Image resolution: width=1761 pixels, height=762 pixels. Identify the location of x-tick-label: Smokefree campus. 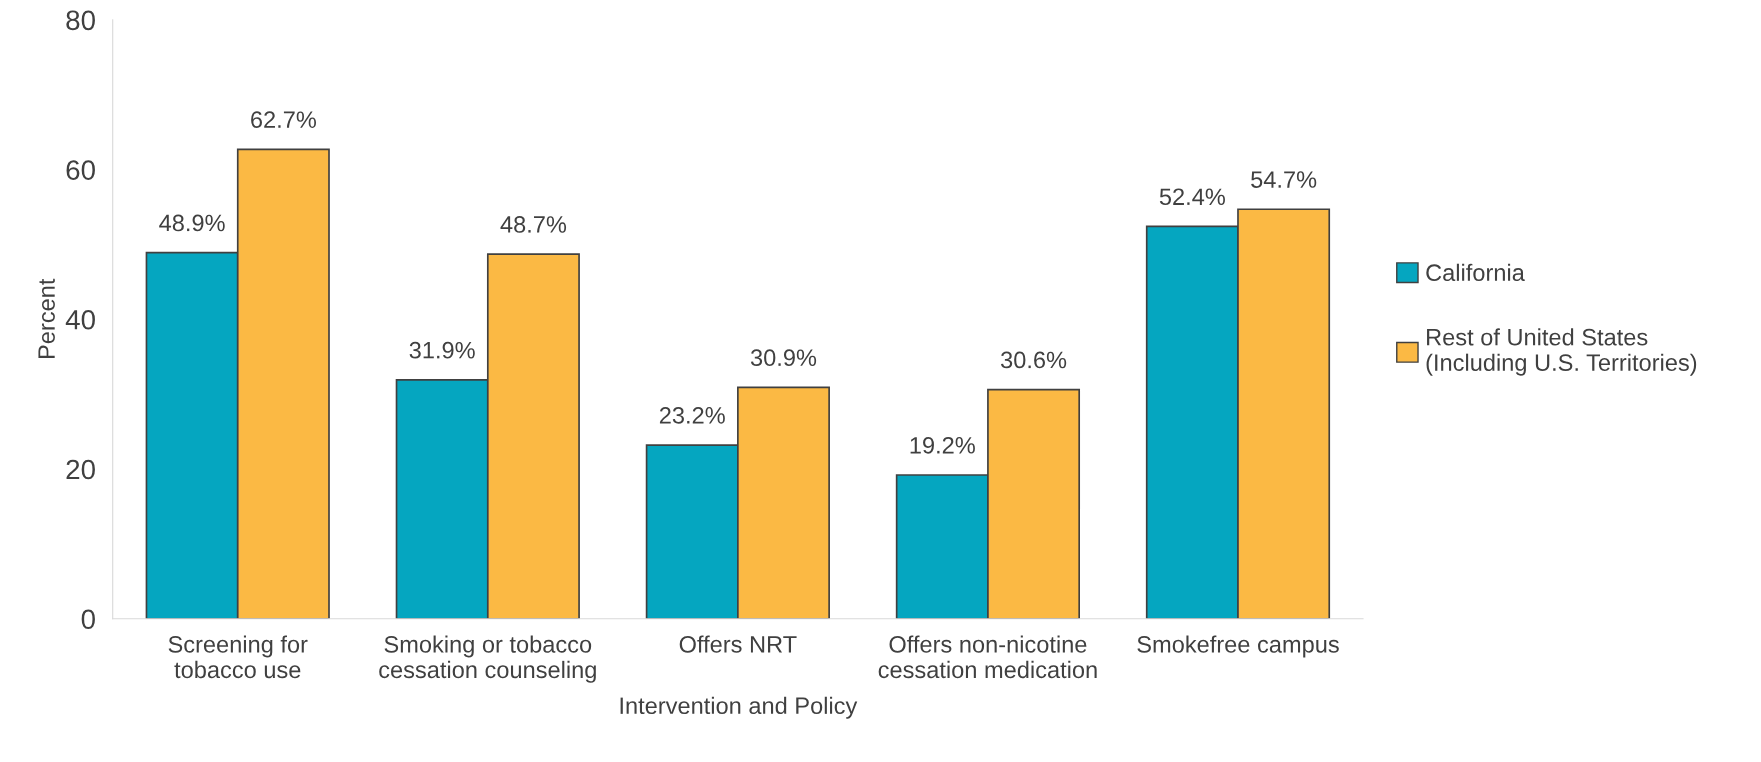
(1238, 646).